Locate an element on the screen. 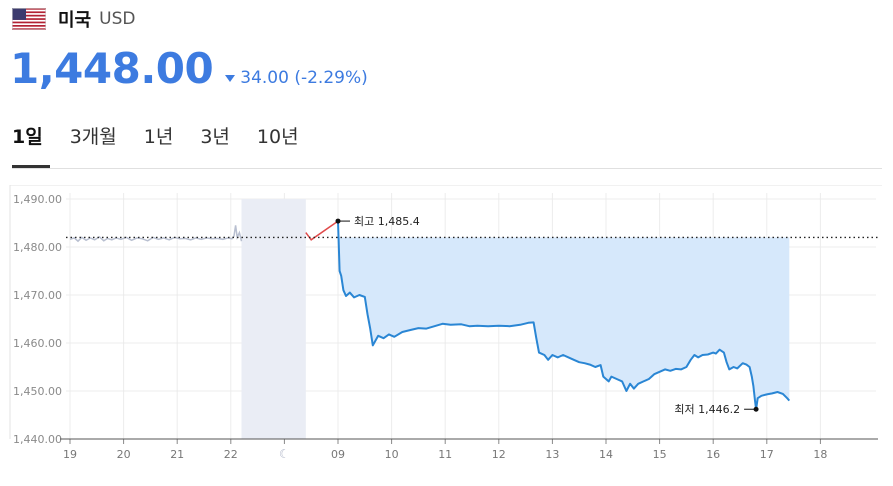 Image resolution: width=893 pixels, height=486 pixels. price-row: 1,448.00 34.00 (-2.29%) is located at coordinates (189, 69).